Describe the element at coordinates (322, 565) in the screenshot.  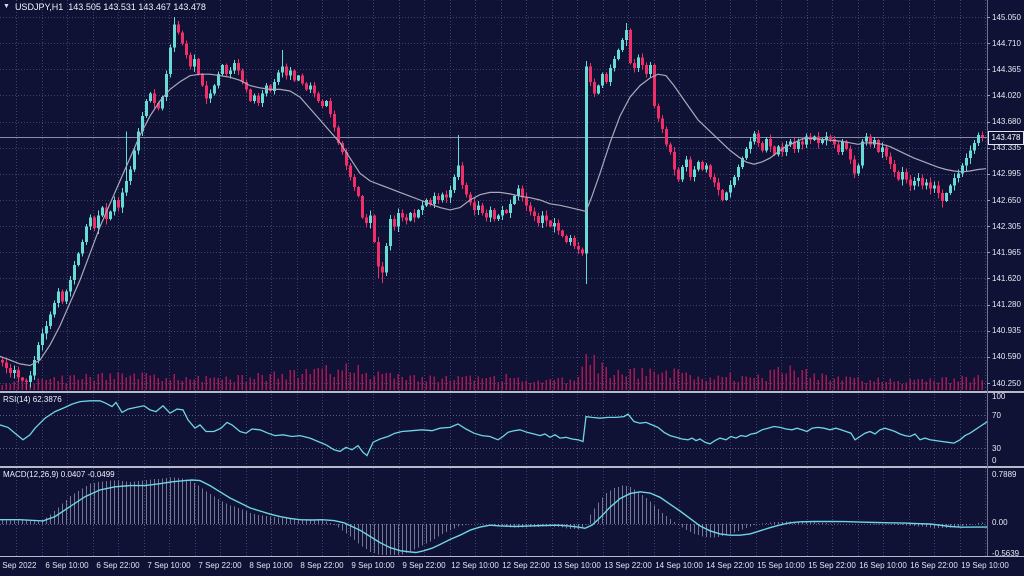
I see `time-label: 8 Sep 22:00` at that location.